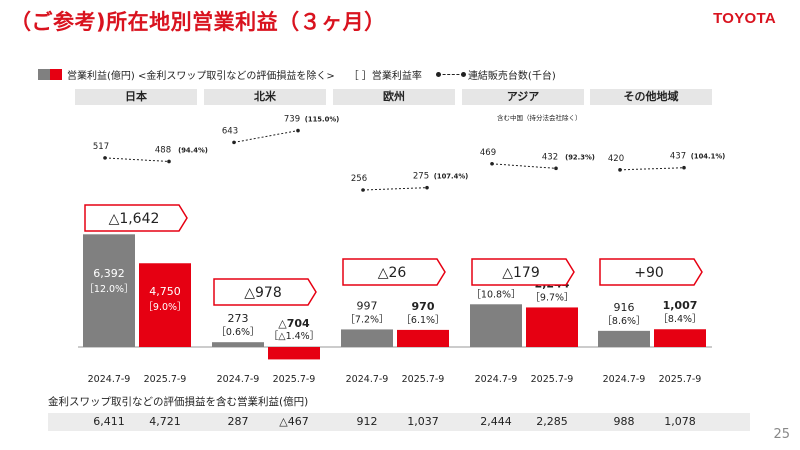  Describe the element at coordinates (56, 74) in the screenshot. I see `legend-curr-swatch` at that location.